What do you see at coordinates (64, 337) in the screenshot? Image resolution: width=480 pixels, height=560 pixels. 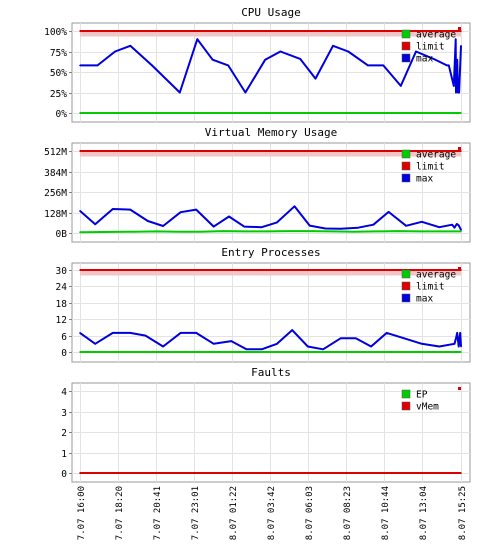 I see `y-tick-label: 6` at bounding box center [64, 337].